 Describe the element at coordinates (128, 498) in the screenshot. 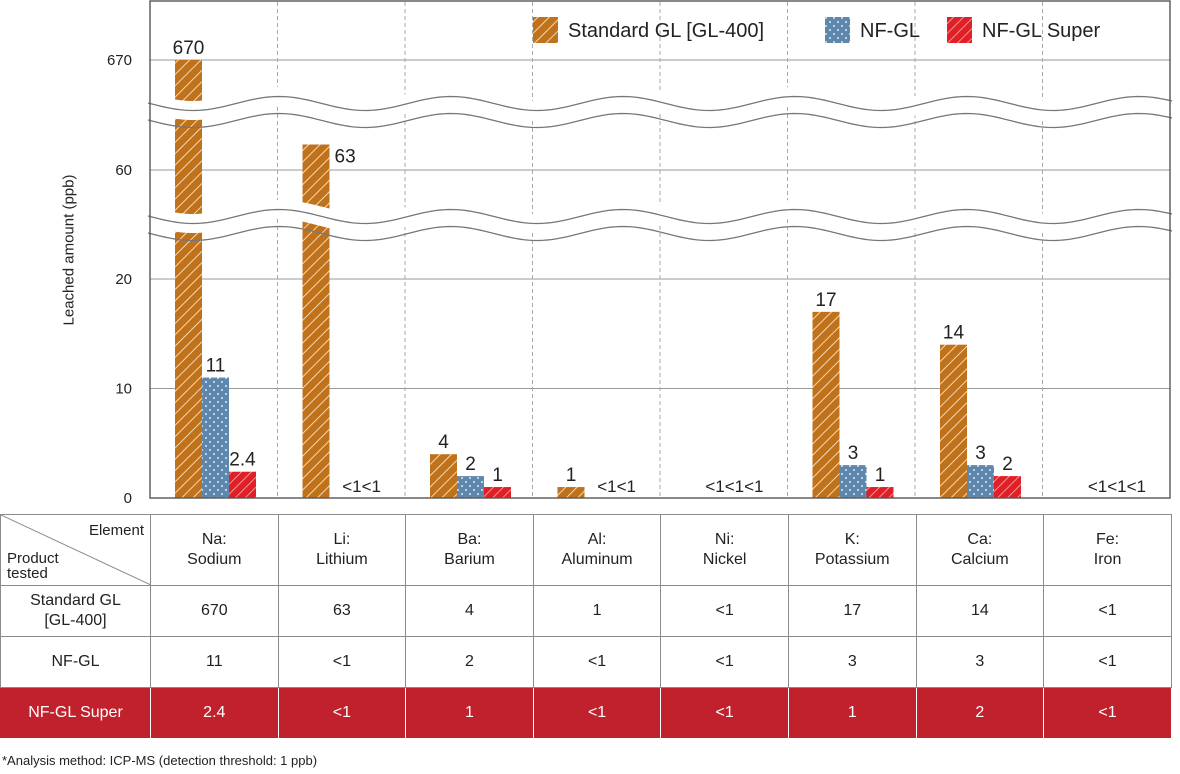

I see `y-tick-label: 0` at that location.